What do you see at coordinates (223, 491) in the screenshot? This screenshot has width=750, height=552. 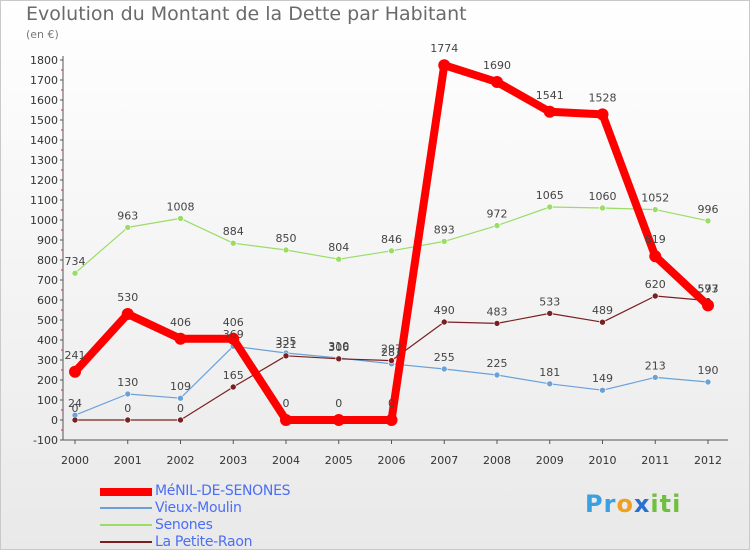 I see `legend-label-menil: MéNIL-DE-SENONES` at bounding box center [223, 491].